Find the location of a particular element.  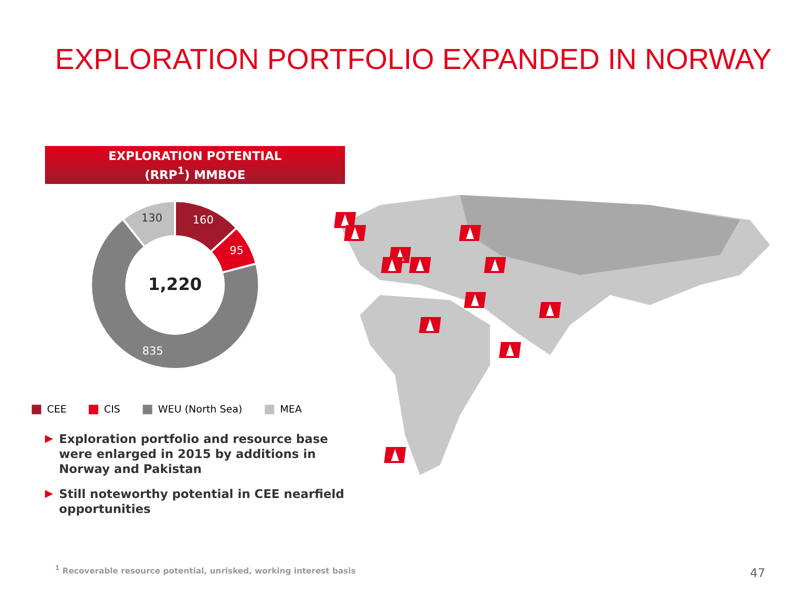

text: 1,220 is located at coordinates (175, 285).